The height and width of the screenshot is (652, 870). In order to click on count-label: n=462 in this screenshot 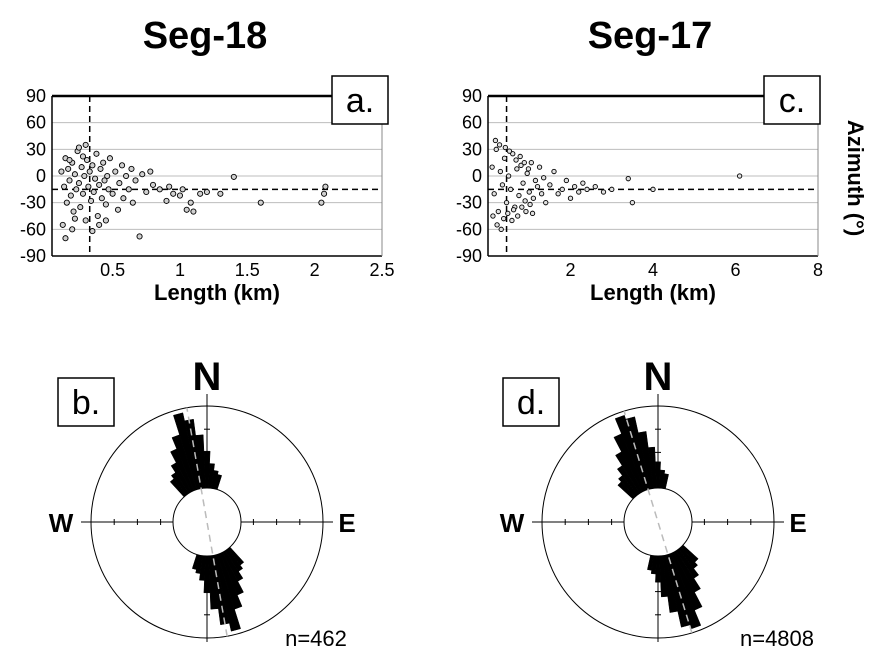, I will do `click(316, 638)`.